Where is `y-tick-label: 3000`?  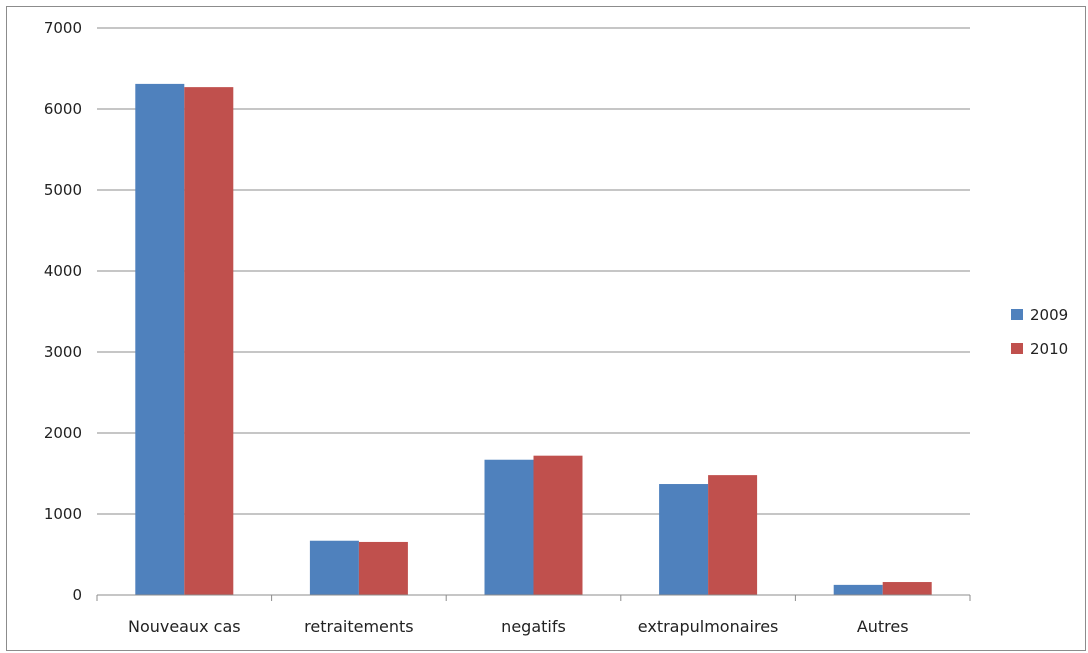
y-tick-label: 3000 is located at coordinates (63, 352).